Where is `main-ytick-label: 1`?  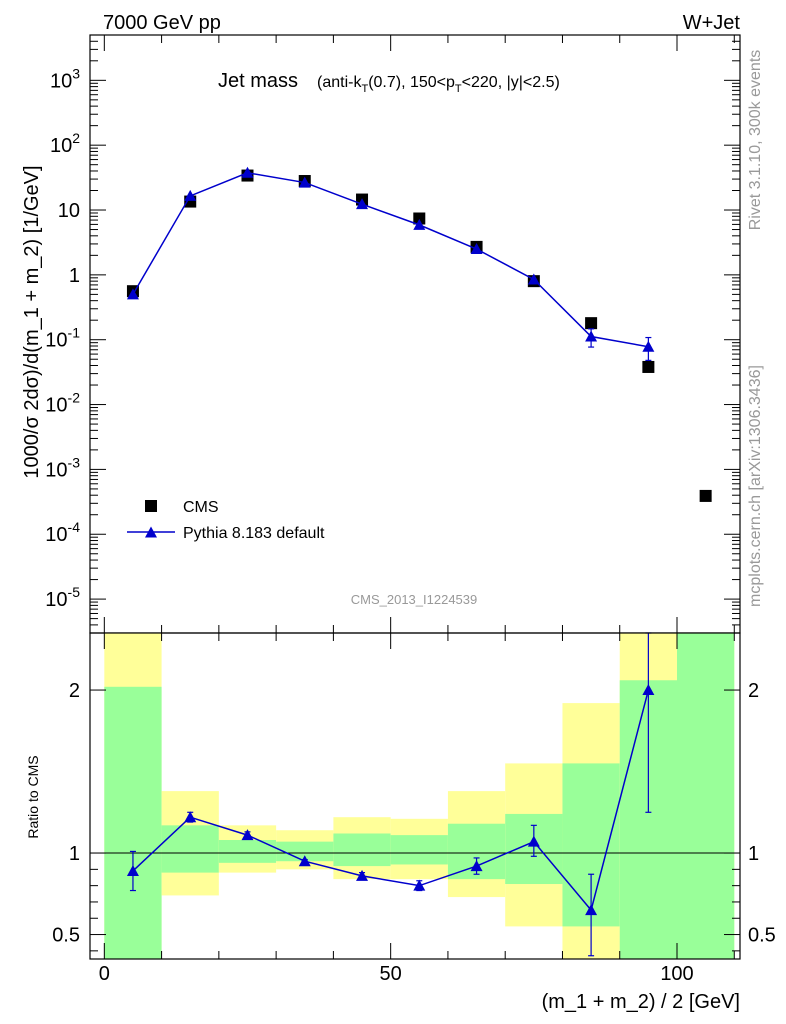 main-ytick-label: 1 is located at coordinates (74, 276).